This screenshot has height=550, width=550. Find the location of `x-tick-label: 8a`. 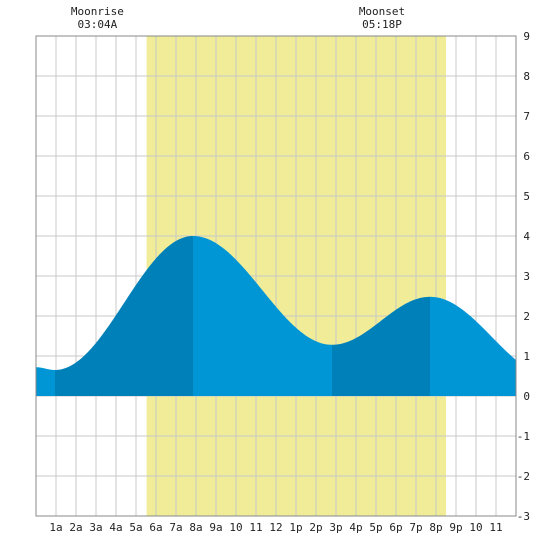

x-tick-label: 8a is located at coordinates (195, 527).